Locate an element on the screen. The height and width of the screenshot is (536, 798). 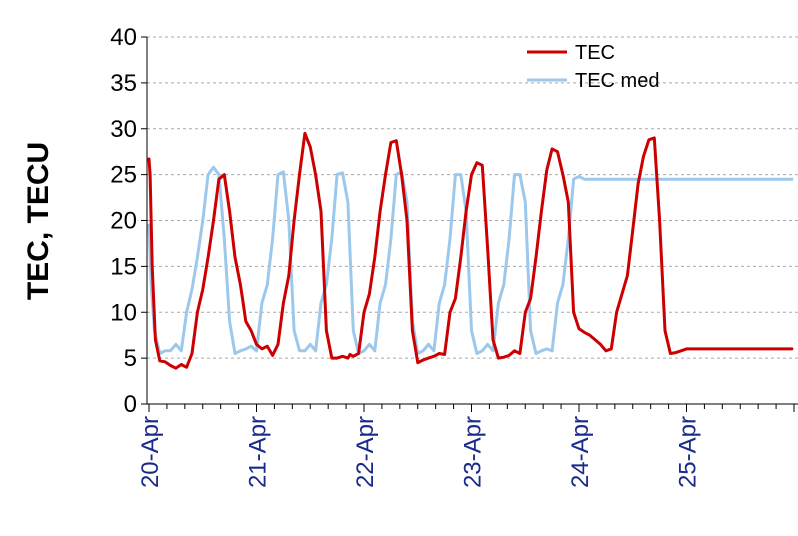
x-tick-label: 22-Apr is located at coordinates (365, 452).